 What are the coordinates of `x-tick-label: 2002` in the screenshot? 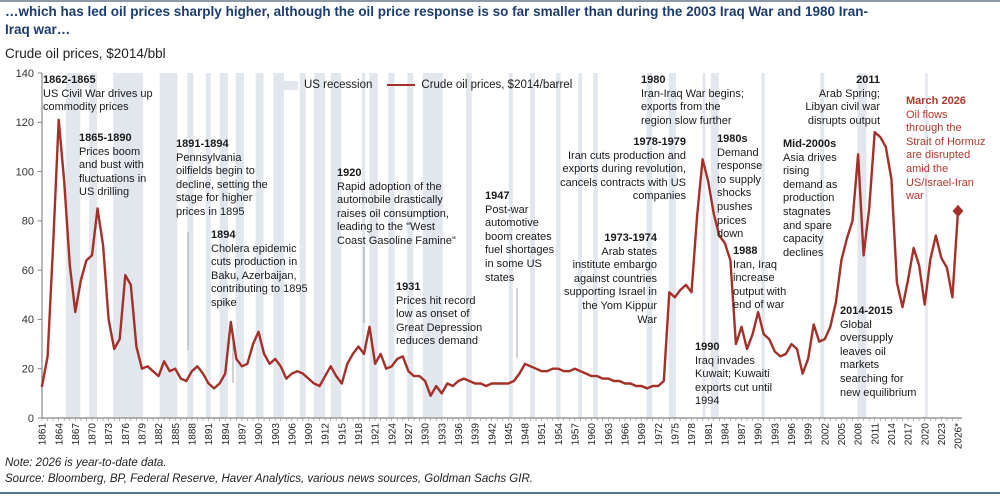 It's located at (825, 434).